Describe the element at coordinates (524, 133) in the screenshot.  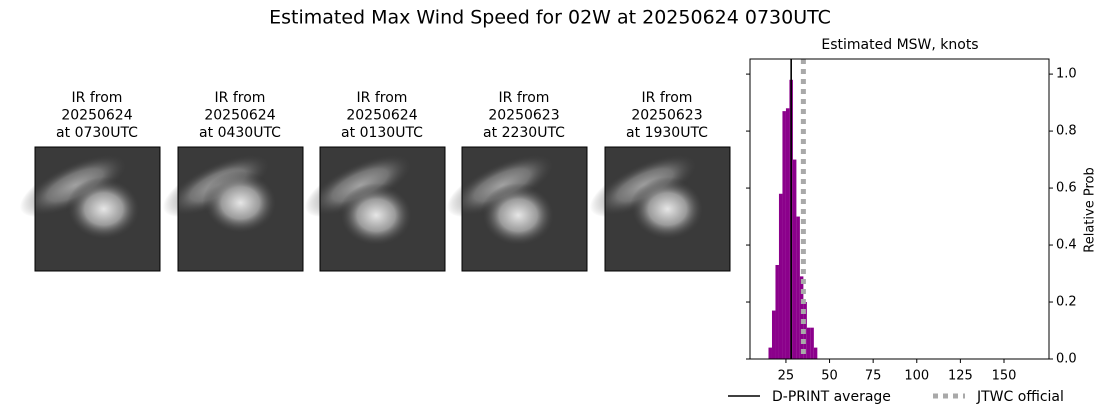
I see `panel-label: at 2230UTC` at that location.